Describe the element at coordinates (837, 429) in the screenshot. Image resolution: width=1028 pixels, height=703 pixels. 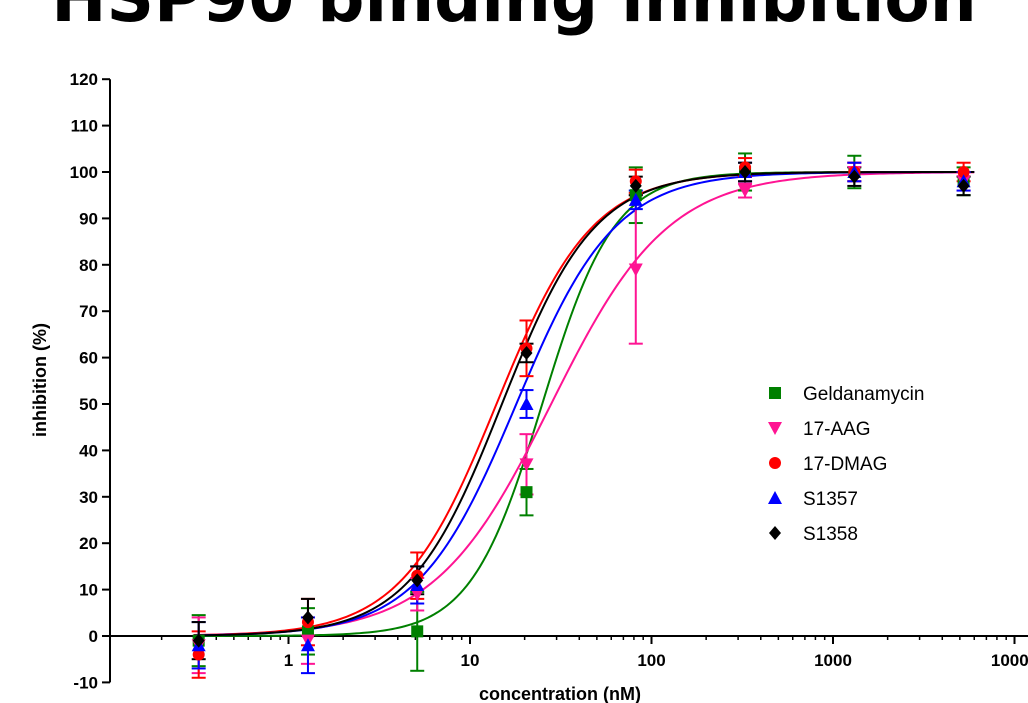
I see `legend-label: 17-AAG` at that location.